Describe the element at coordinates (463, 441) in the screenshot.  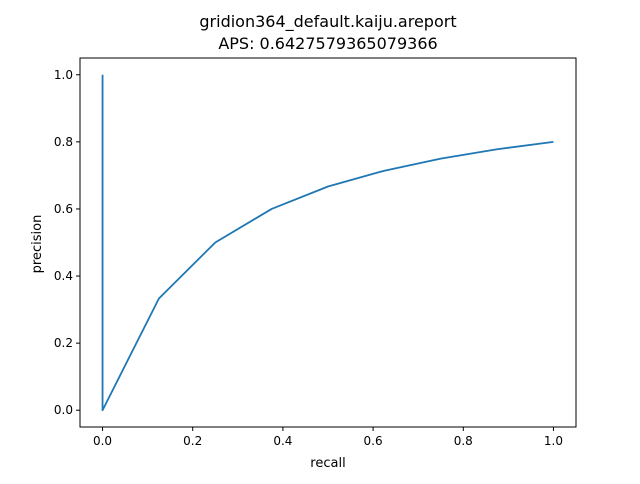
I see `x-tick-label: 0.8` at that location.